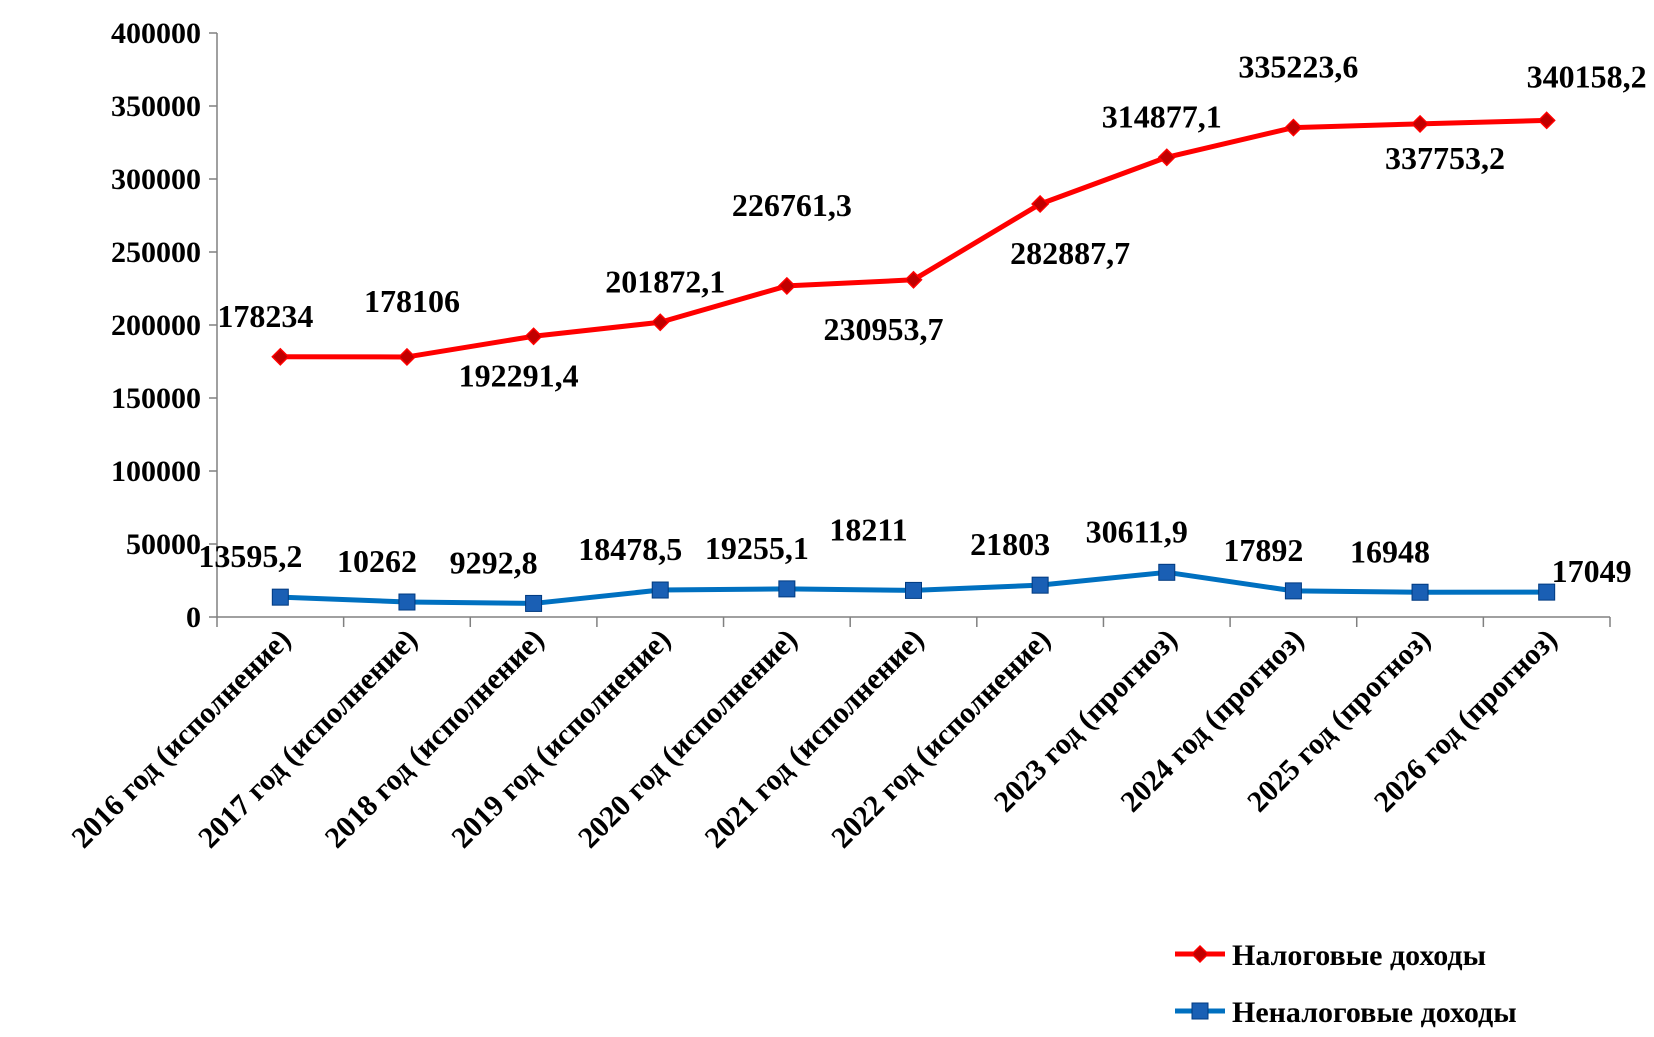 The height and width of the screenshot is (1037, 1654). What do you see at coordinates (519, 375) in the screenshot?
I see `data-label: 192291,4` at bounding box center [519, 375].